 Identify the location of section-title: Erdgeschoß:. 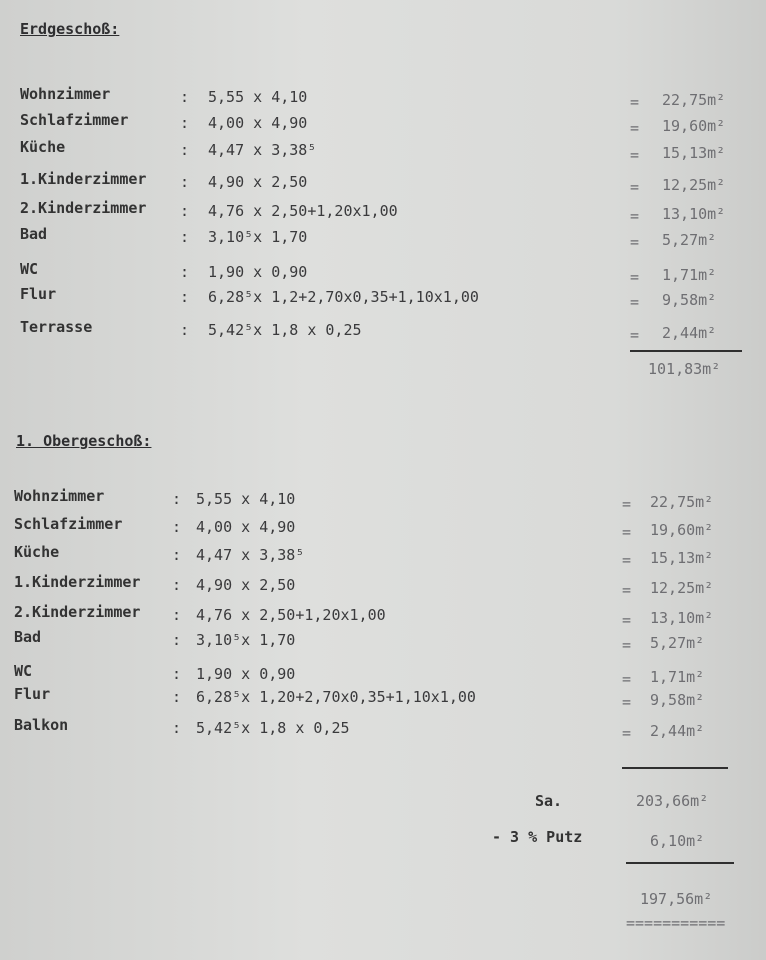
(70, 29).